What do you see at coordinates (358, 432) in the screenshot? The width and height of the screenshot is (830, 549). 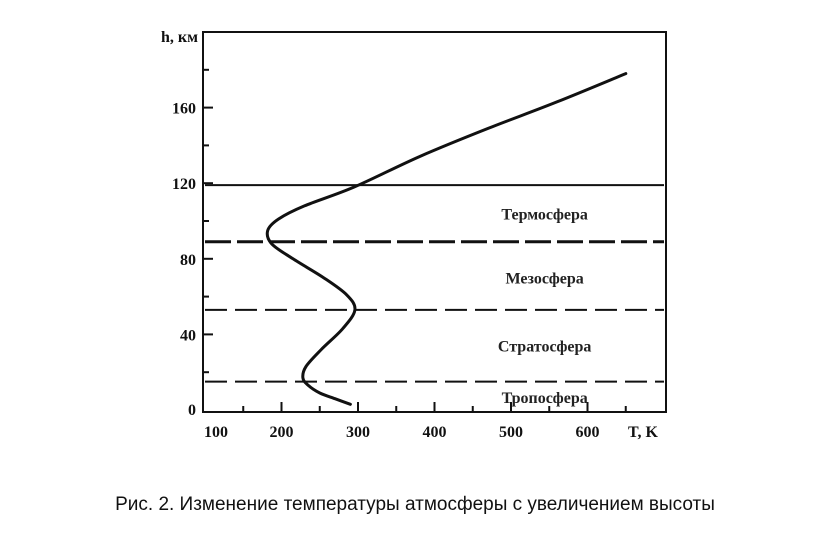 I see `x-tick-label: 300` at bounding box center [358, 432].